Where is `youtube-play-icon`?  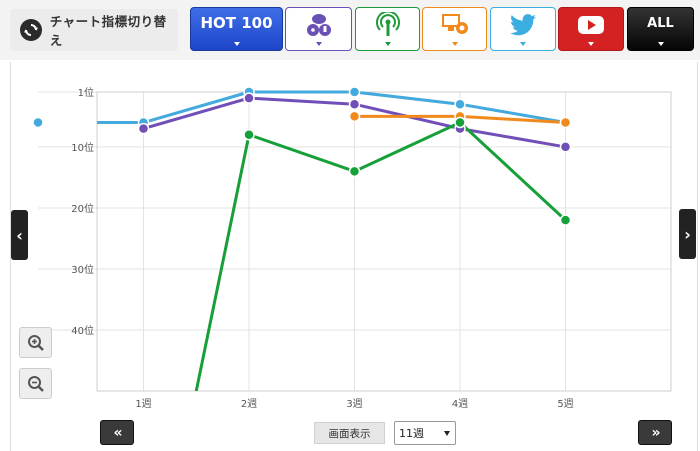 youtube-play-icon is located at coordinates (591, 25).